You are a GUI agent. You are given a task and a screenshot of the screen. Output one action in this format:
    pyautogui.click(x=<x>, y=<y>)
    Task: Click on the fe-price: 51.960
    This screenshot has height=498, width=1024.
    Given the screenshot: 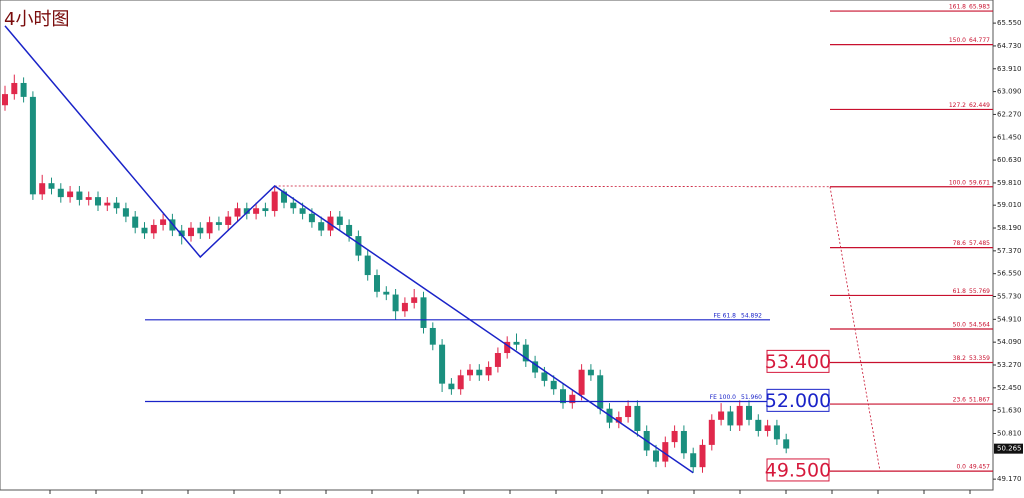 What is the action you would take?
    pyautogui.click(x=751, y=397)
    